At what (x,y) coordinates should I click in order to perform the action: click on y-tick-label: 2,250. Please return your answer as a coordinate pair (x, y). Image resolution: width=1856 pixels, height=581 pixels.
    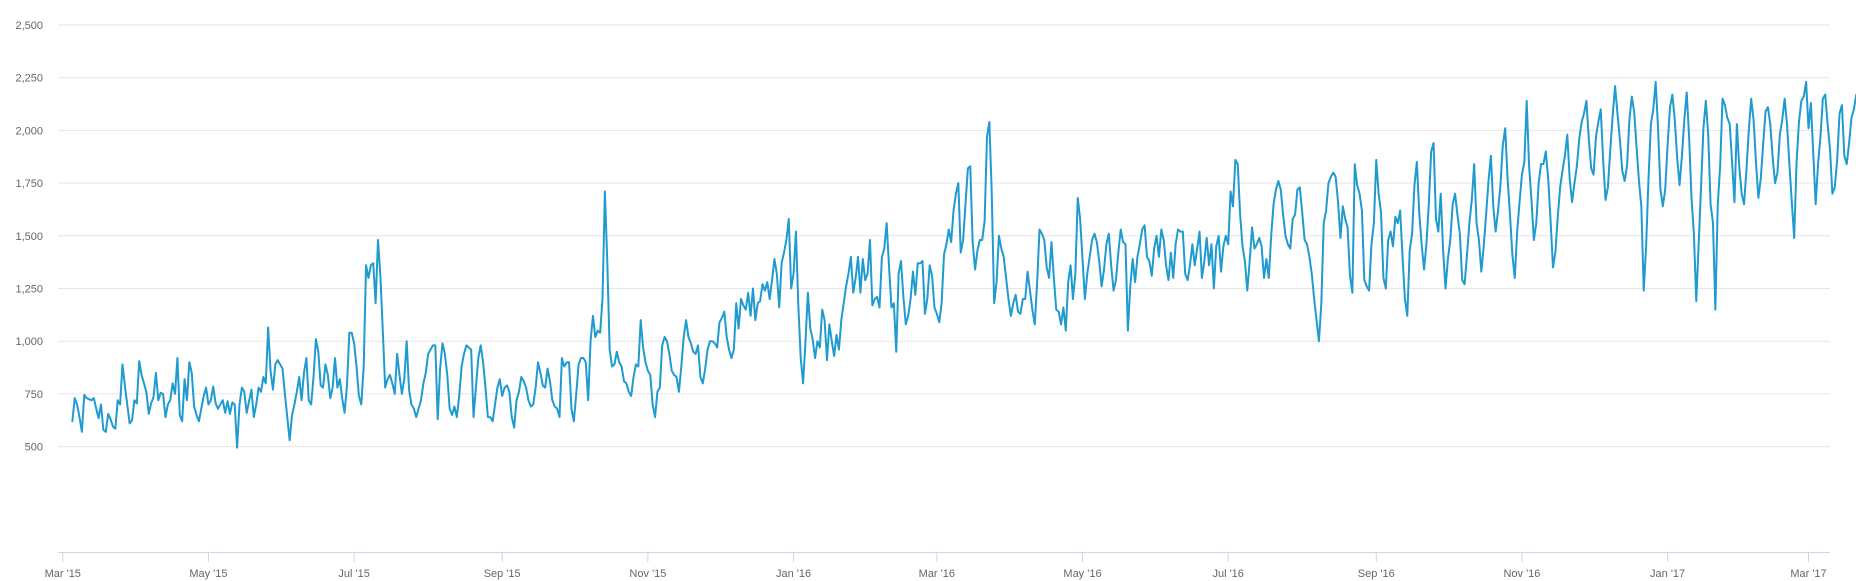
    Looking at the image, I should click on (29, 79).